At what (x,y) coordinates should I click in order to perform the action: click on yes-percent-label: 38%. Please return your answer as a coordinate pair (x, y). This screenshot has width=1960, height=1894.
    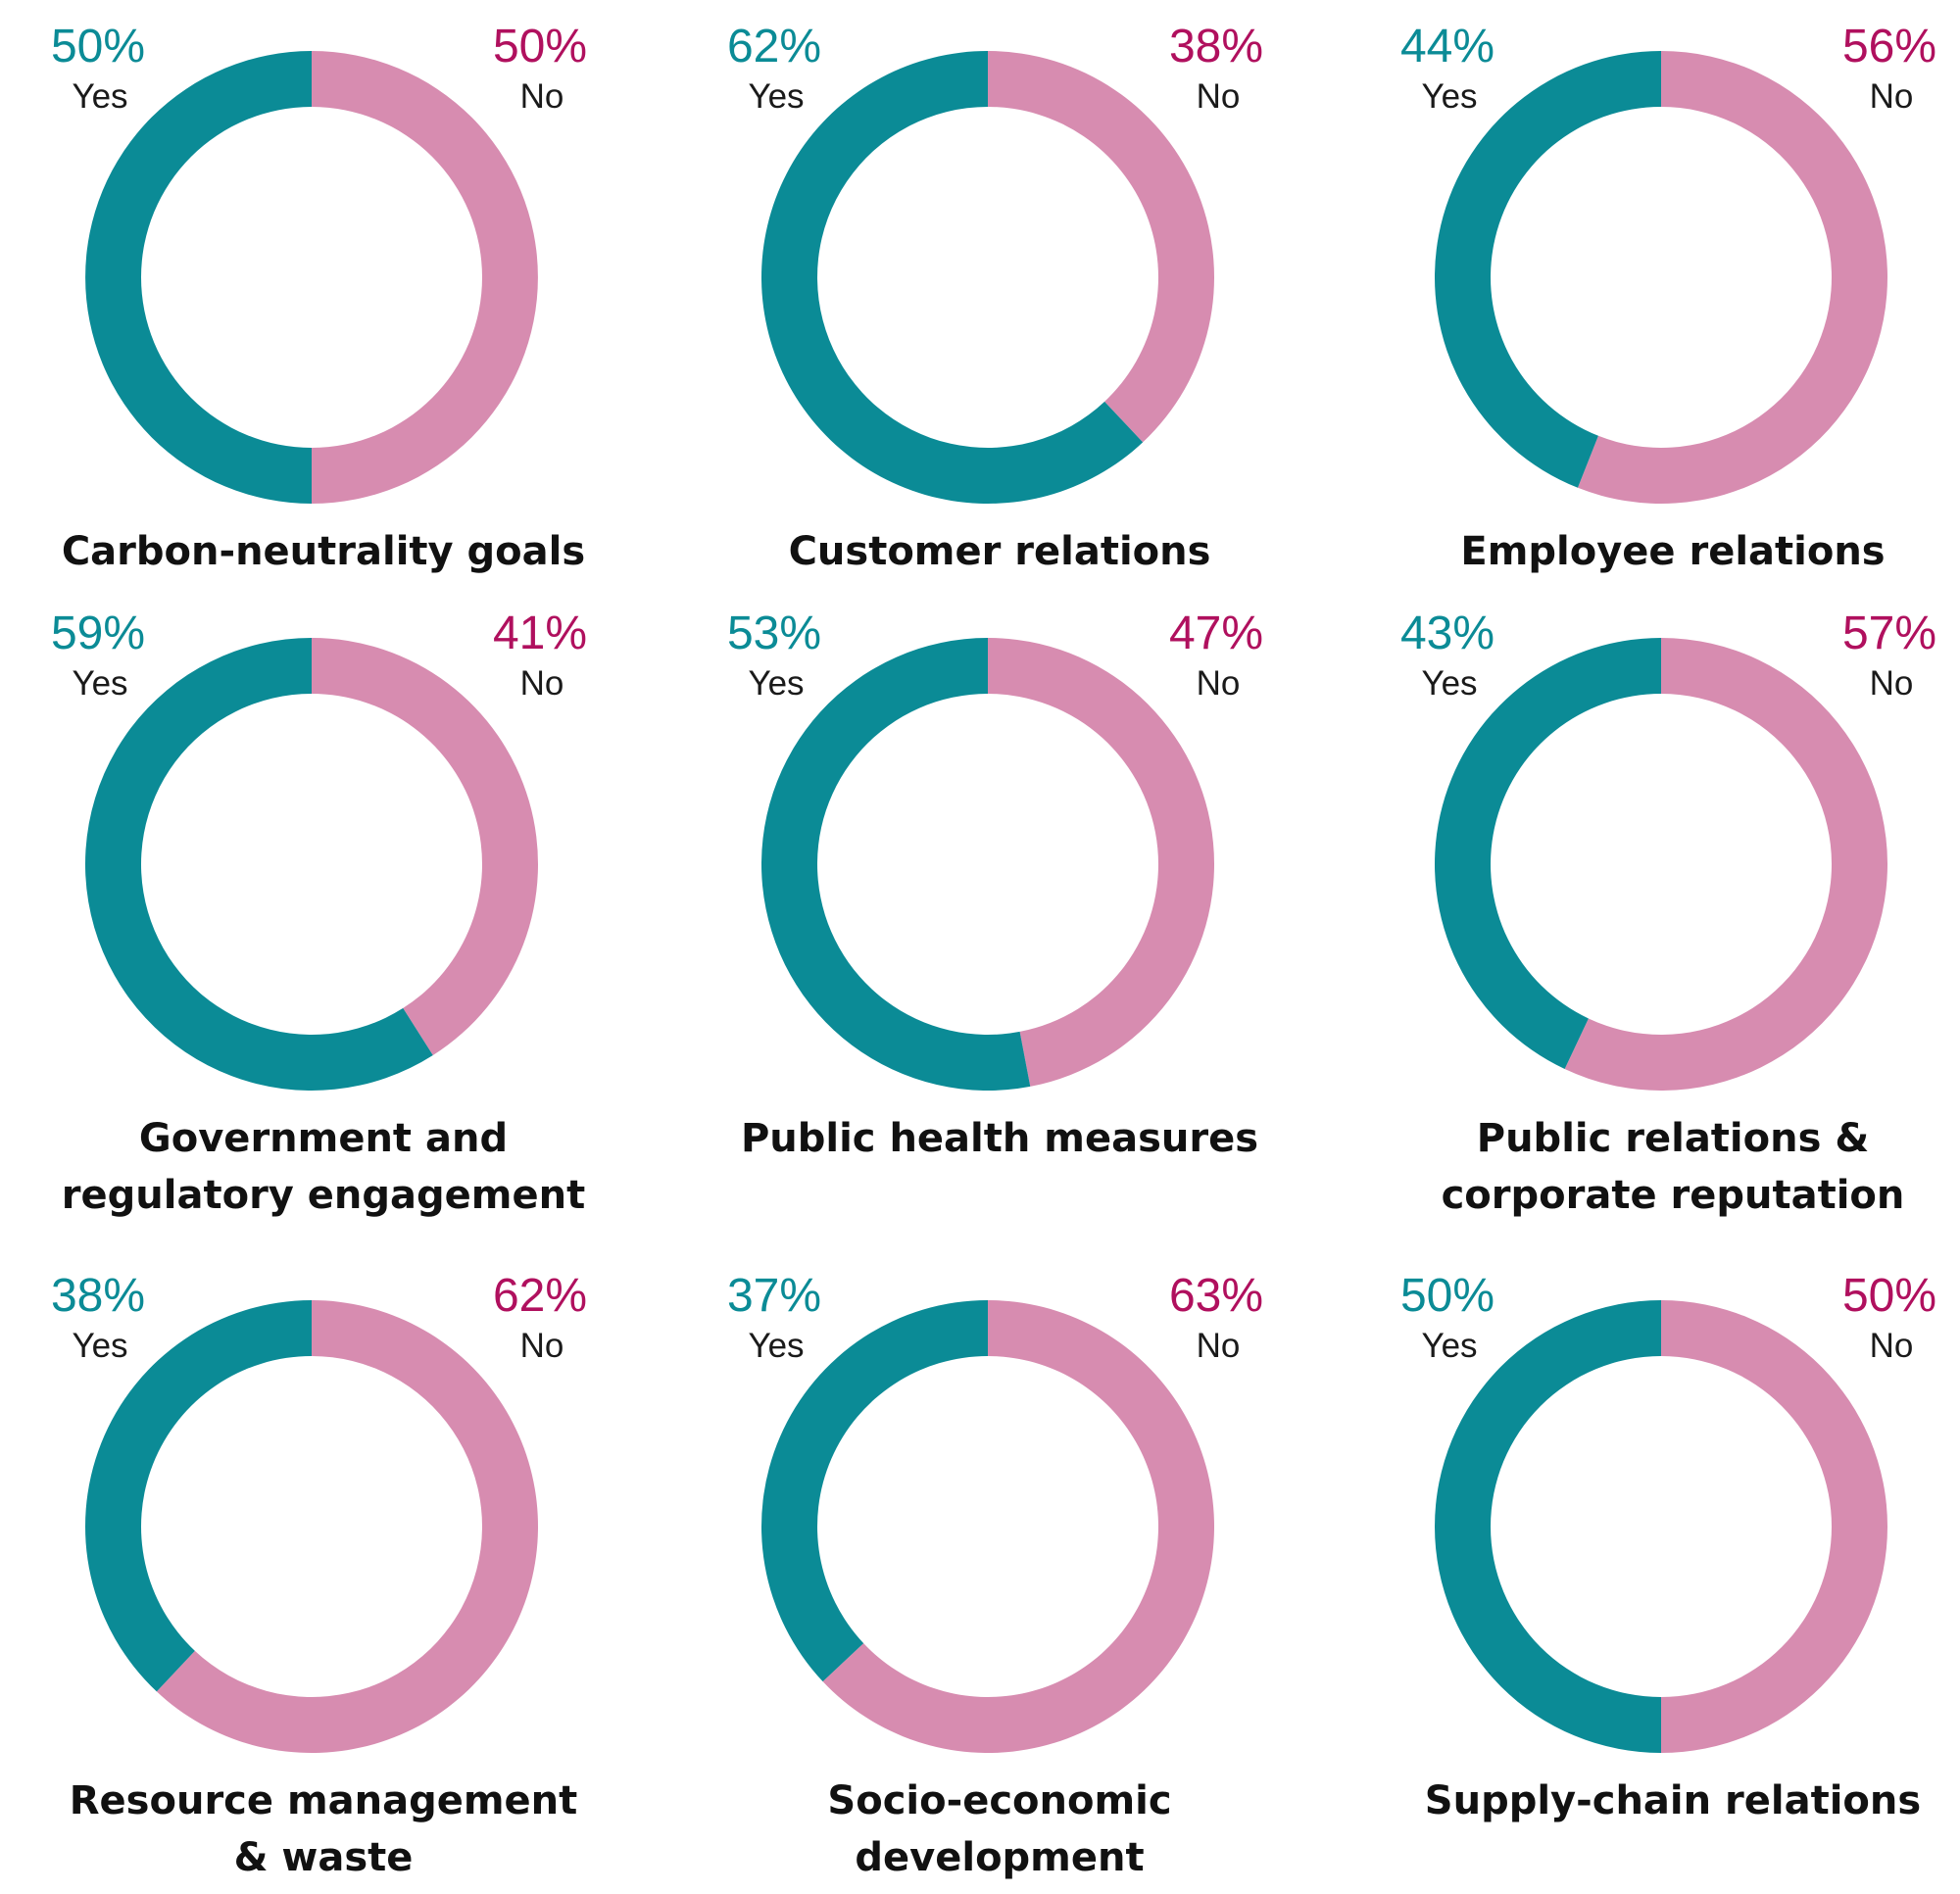
    Looking at the image, I should click on (98, 1296).